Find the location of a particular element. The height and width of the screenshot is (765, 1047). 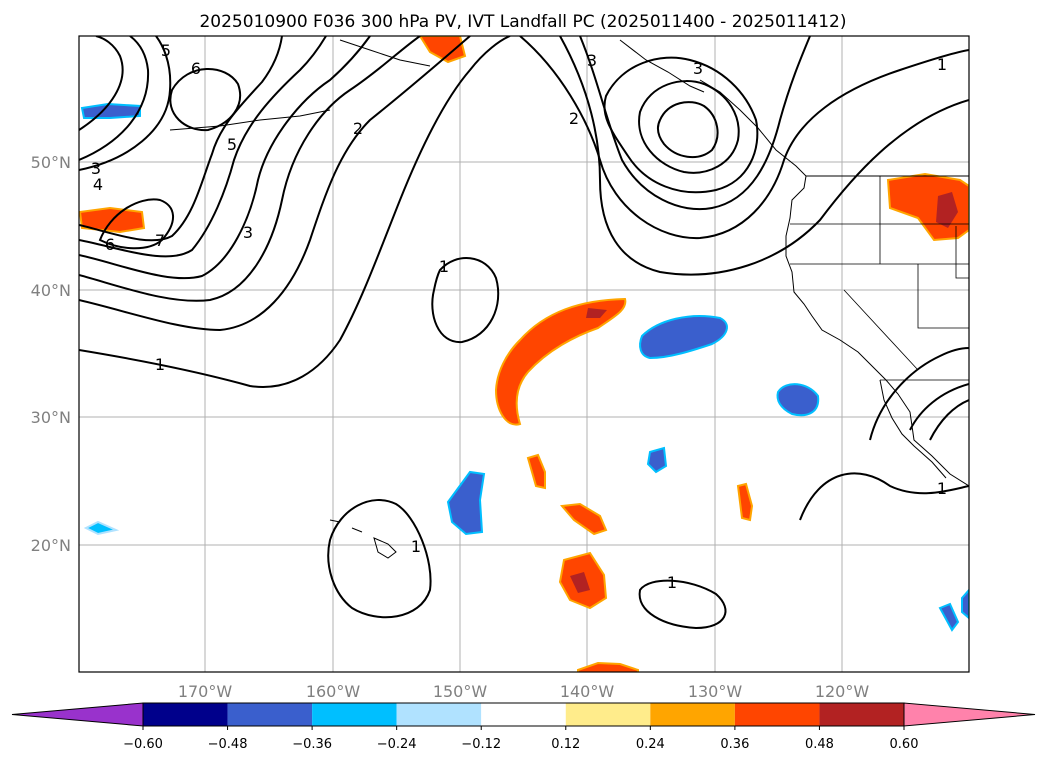

pv-label-1-hawaii: 1 is located at coordinates (416, 546).